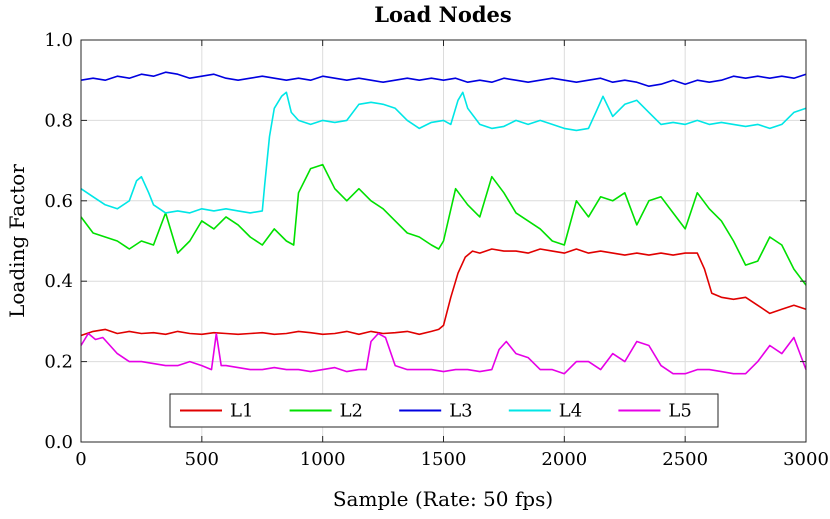 The width and height of the screenshot is (830, 519). Describe the element at coordinates (58, 40) in the screenshot. I see `y-tick-label: 1.0` at that location.